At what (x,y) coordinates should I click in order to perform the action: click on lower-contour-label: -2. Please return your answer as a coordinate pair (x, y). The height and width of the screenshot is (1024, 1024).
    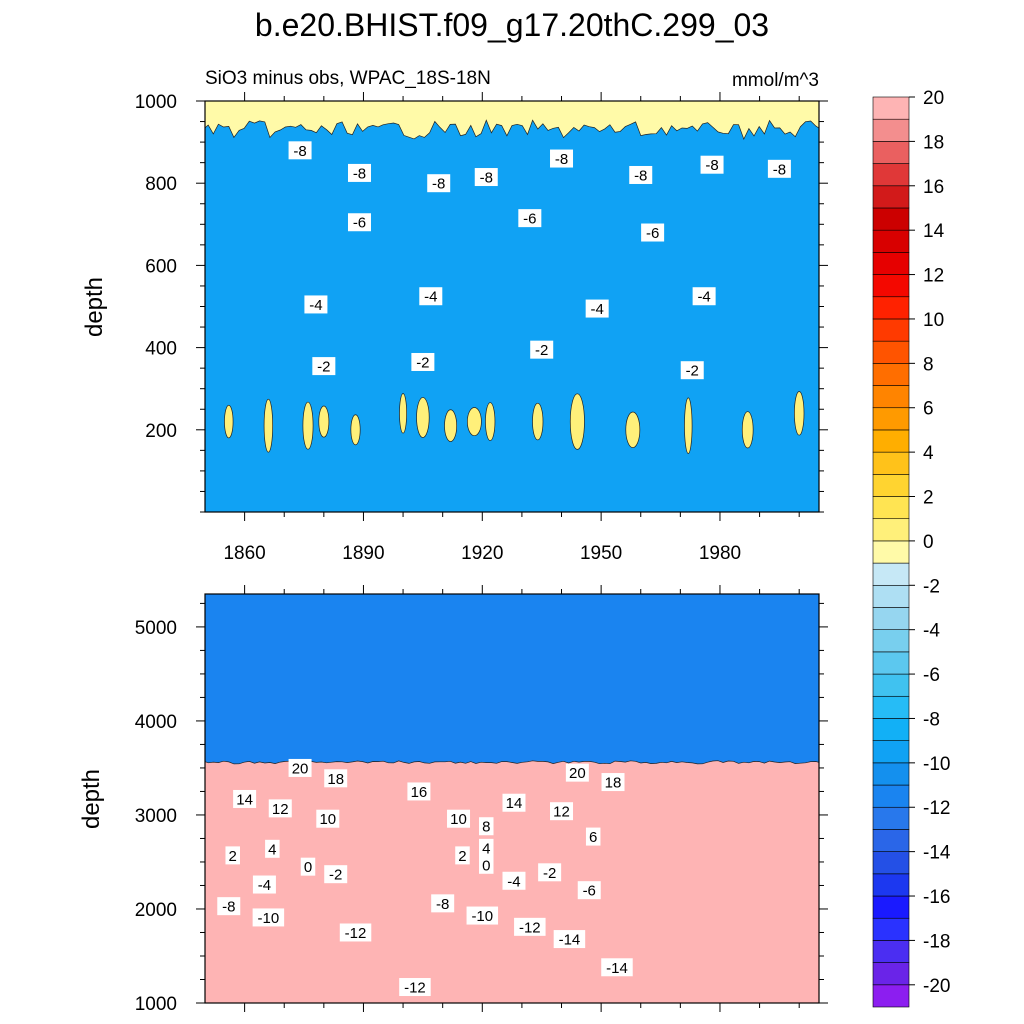
    Looking at the image, I should click on (549, 873).